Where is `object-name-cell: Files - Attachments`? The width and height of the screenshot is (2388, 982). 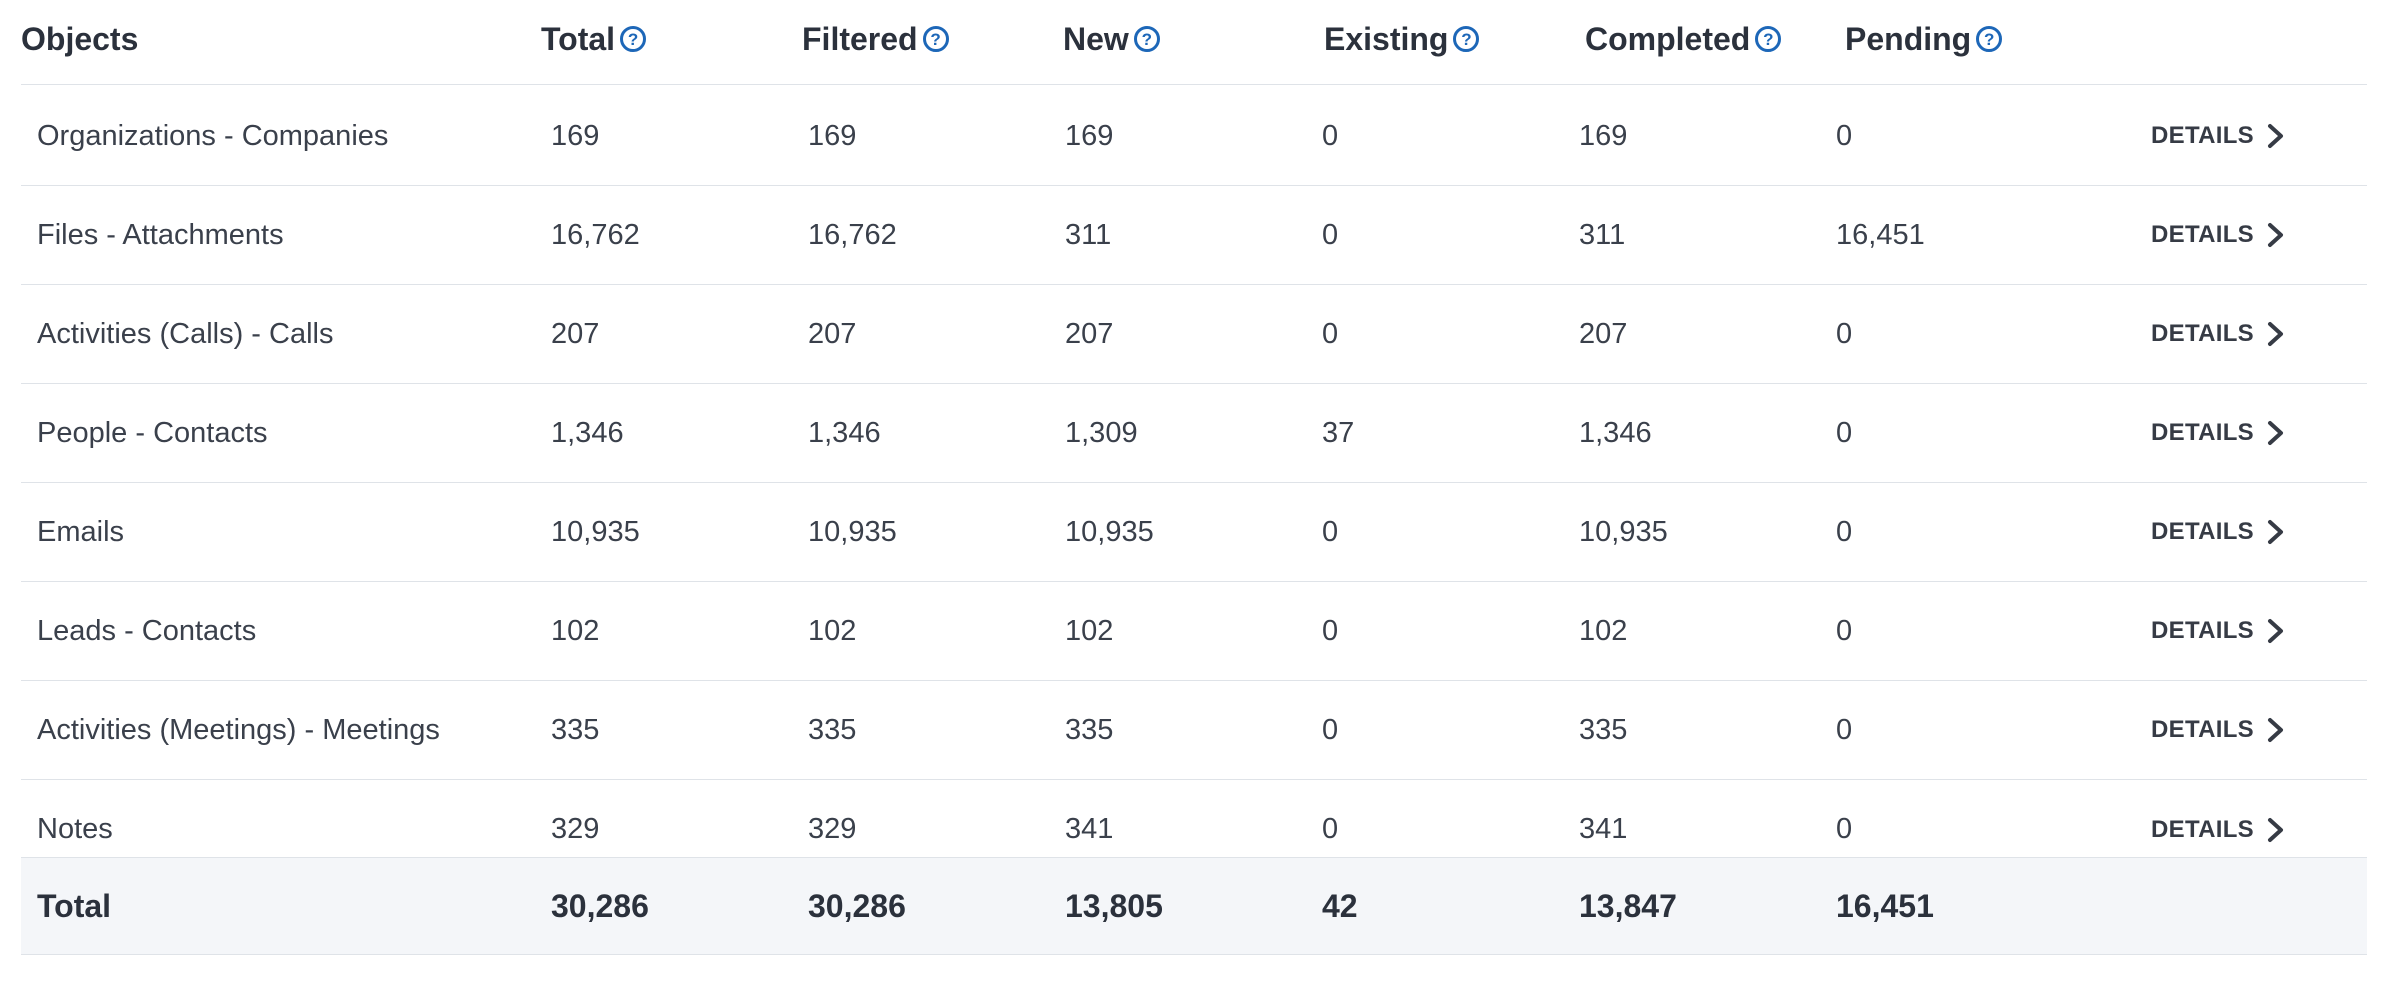 object-name-cell: Files - Attachments is located at coordinates (160, 234).